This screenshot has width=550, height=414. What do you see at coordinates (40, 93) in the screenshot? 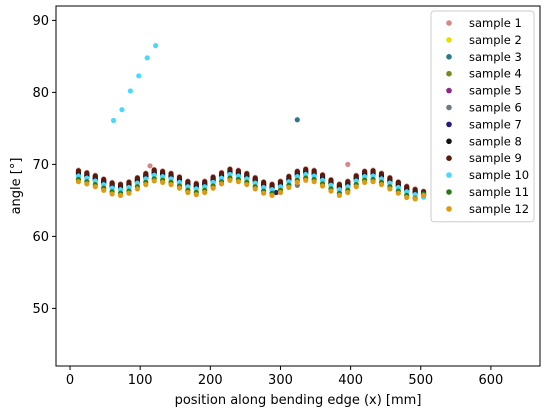
I see `y-tick-label: 80` at bounding box center [40, 93].